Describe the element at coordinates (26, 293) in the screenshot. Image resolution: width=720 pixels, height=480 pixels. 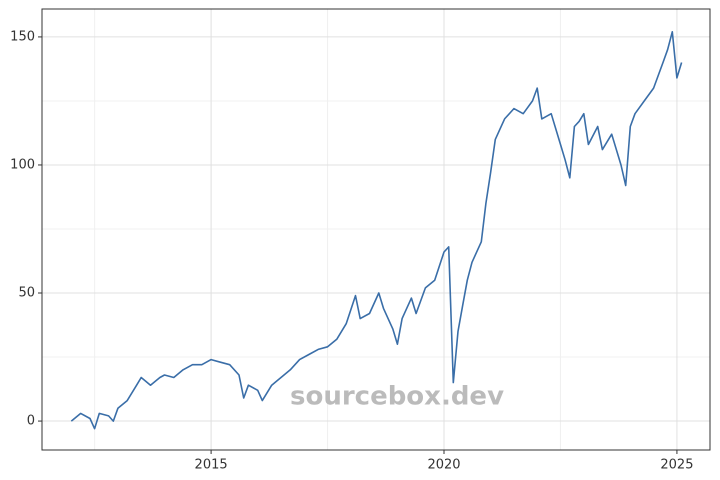
I see `y-tick-label: 50` at that location.